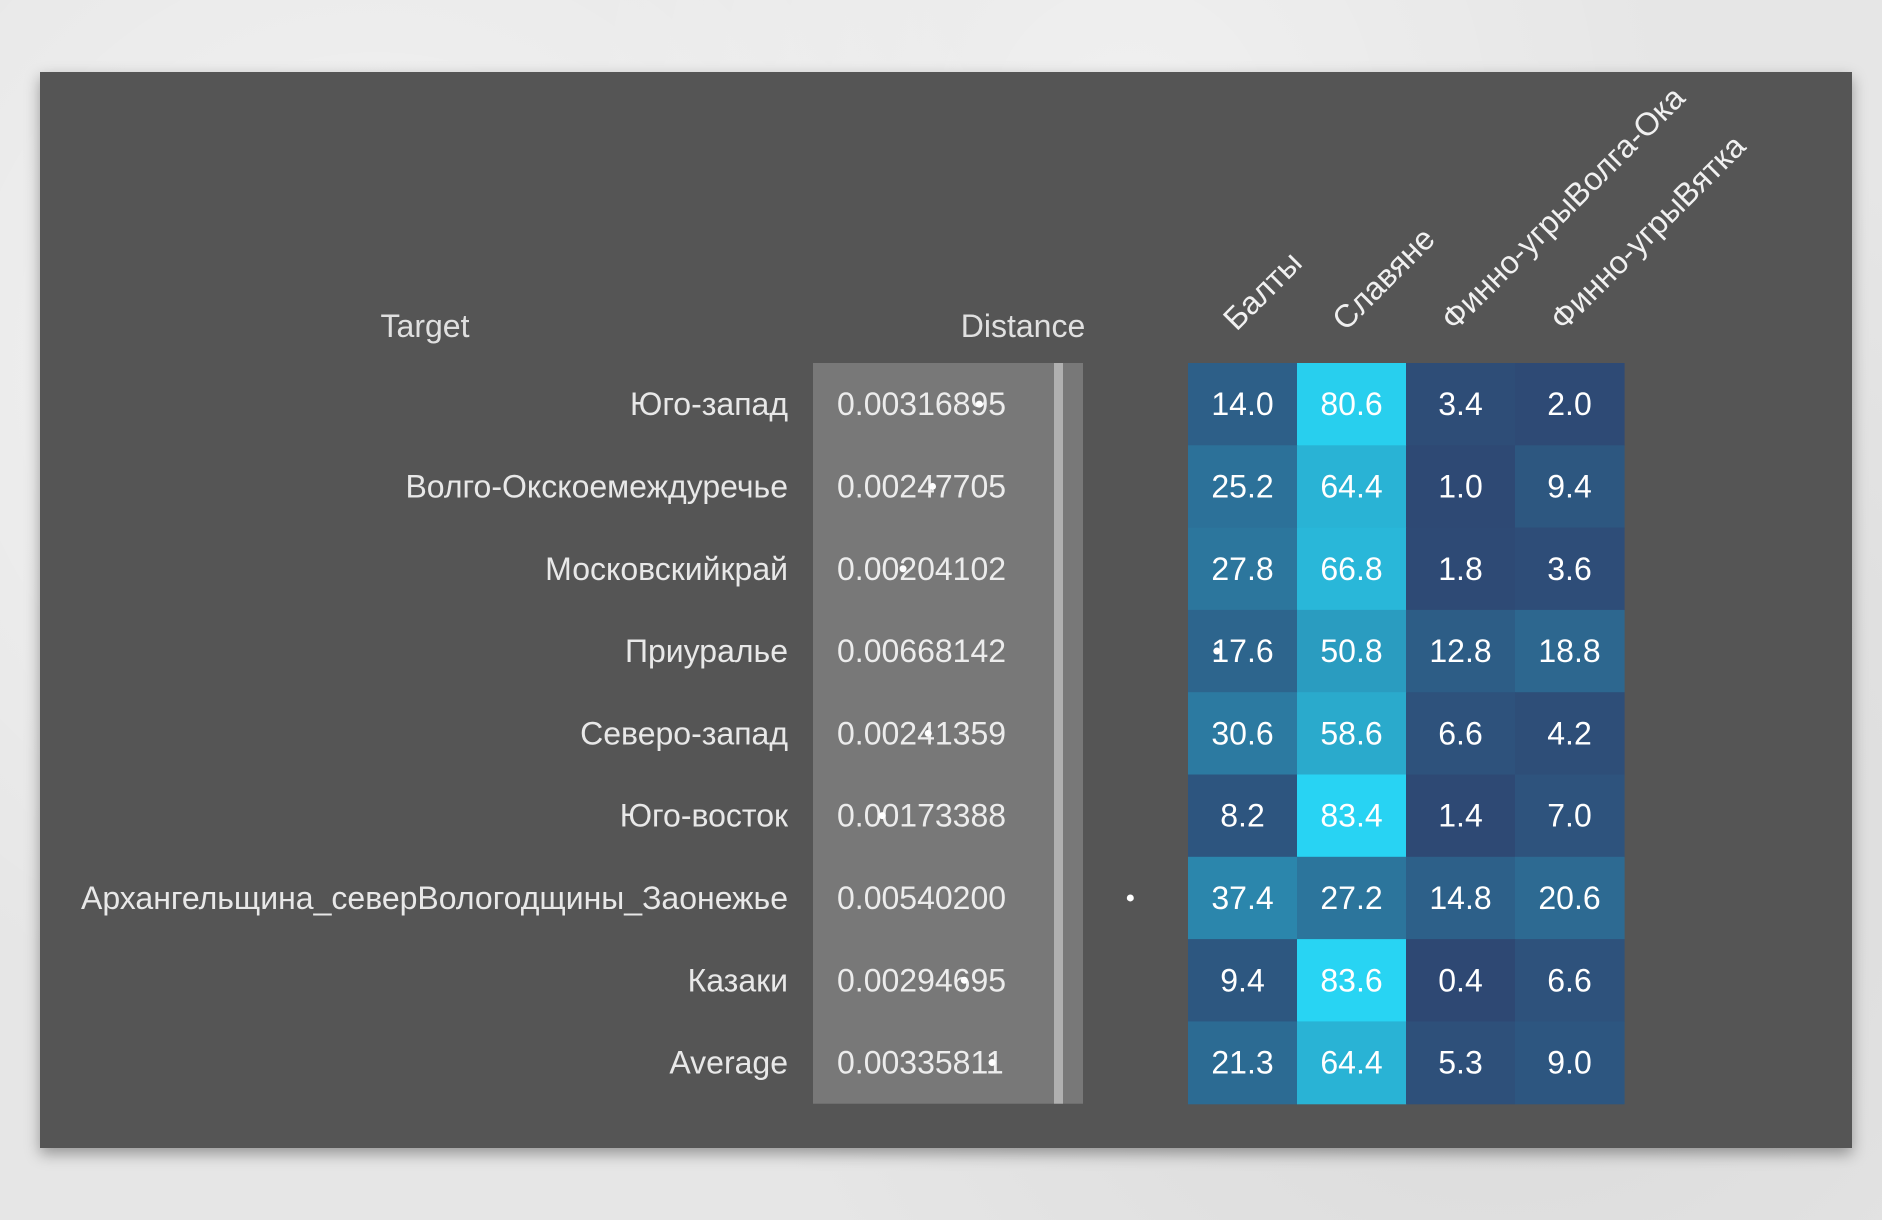 Image resolution: width=1882 pixels, height=1220 pixels. Describe the element at coordinates (921, 486) in the screenshot. I see `row-distance-value: 0.00247705` at that location.